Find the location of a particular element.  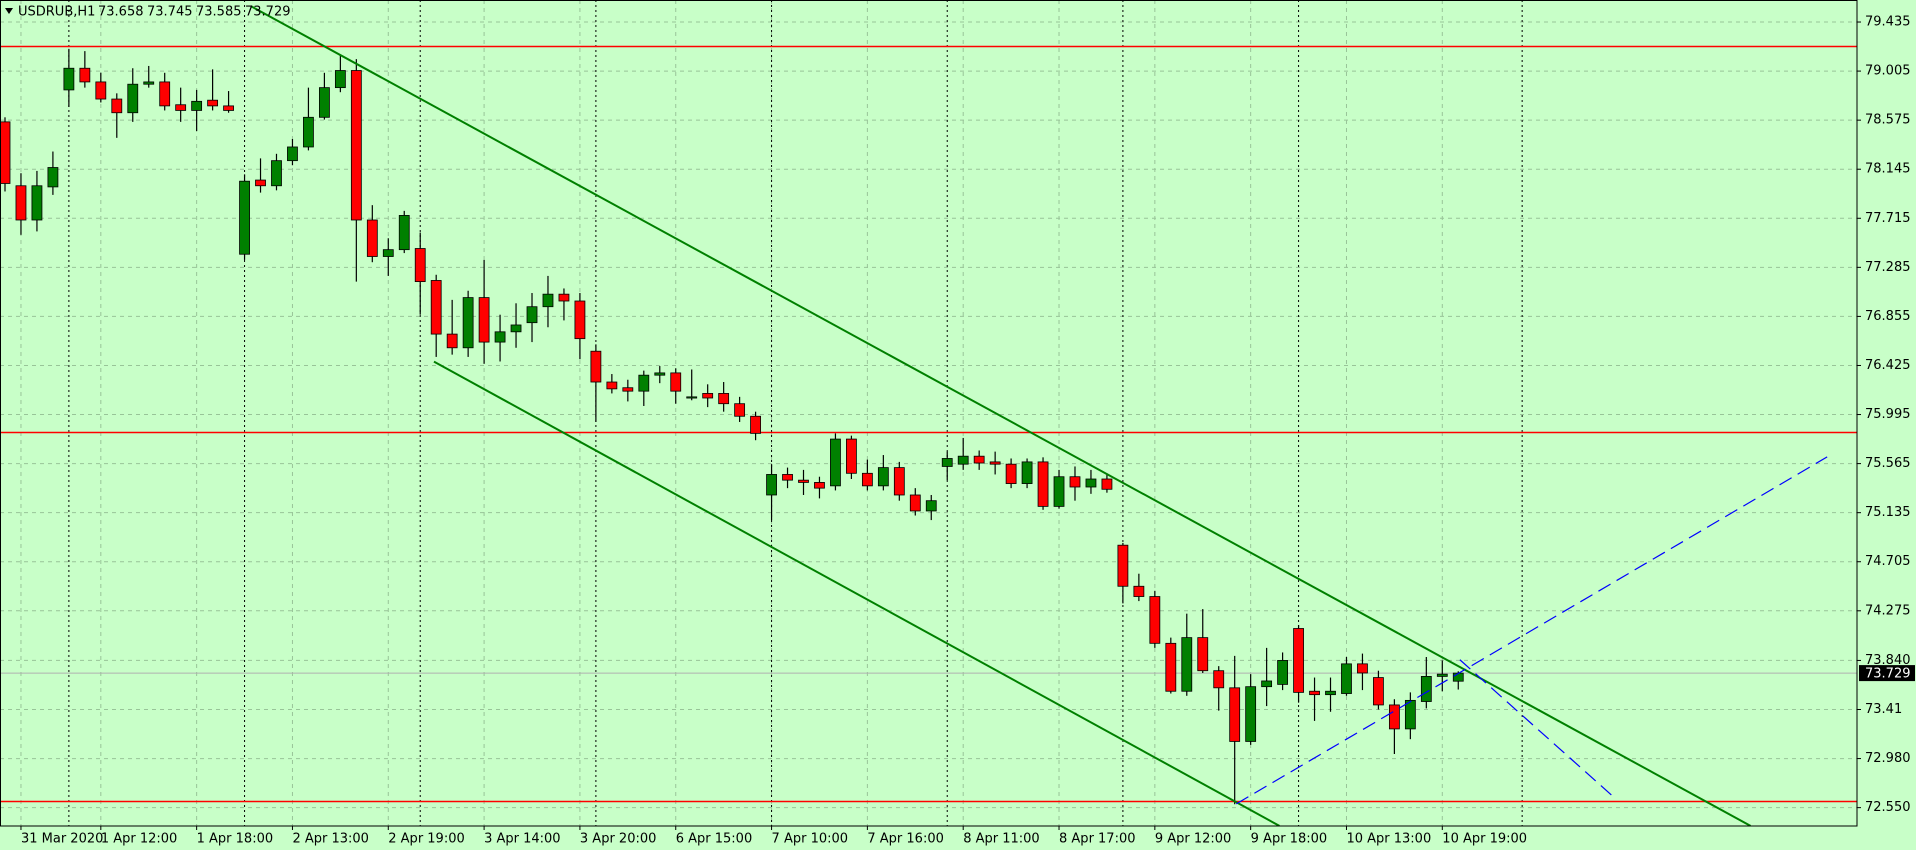

y-tick-label: 75.565 is located at coordinates (1888, 463).